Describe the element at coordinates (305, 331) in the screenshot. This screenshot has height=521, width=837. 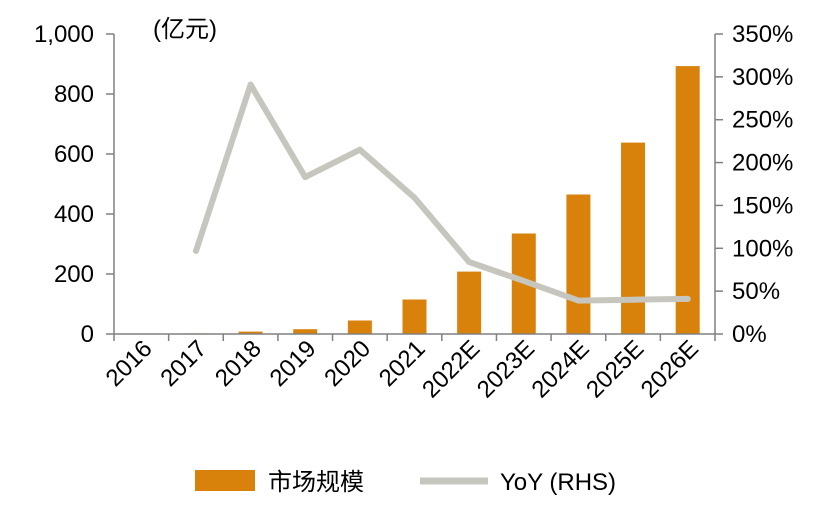
I see `bar-2019` at that location.